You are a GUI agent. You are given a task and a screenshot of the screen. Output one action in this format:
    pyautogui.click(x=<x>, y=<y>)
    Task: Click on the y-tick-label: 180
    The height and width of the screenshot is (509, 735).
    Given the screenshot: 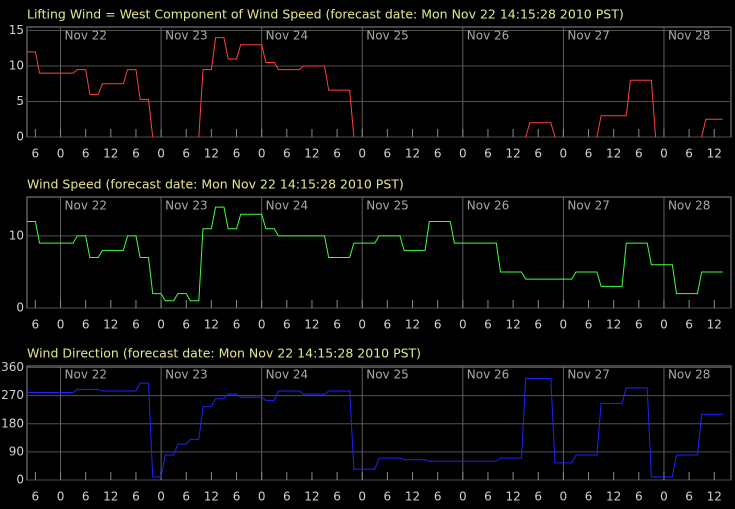 What is the action you would take?
    pyautogui.click(x=12, y=423)
    